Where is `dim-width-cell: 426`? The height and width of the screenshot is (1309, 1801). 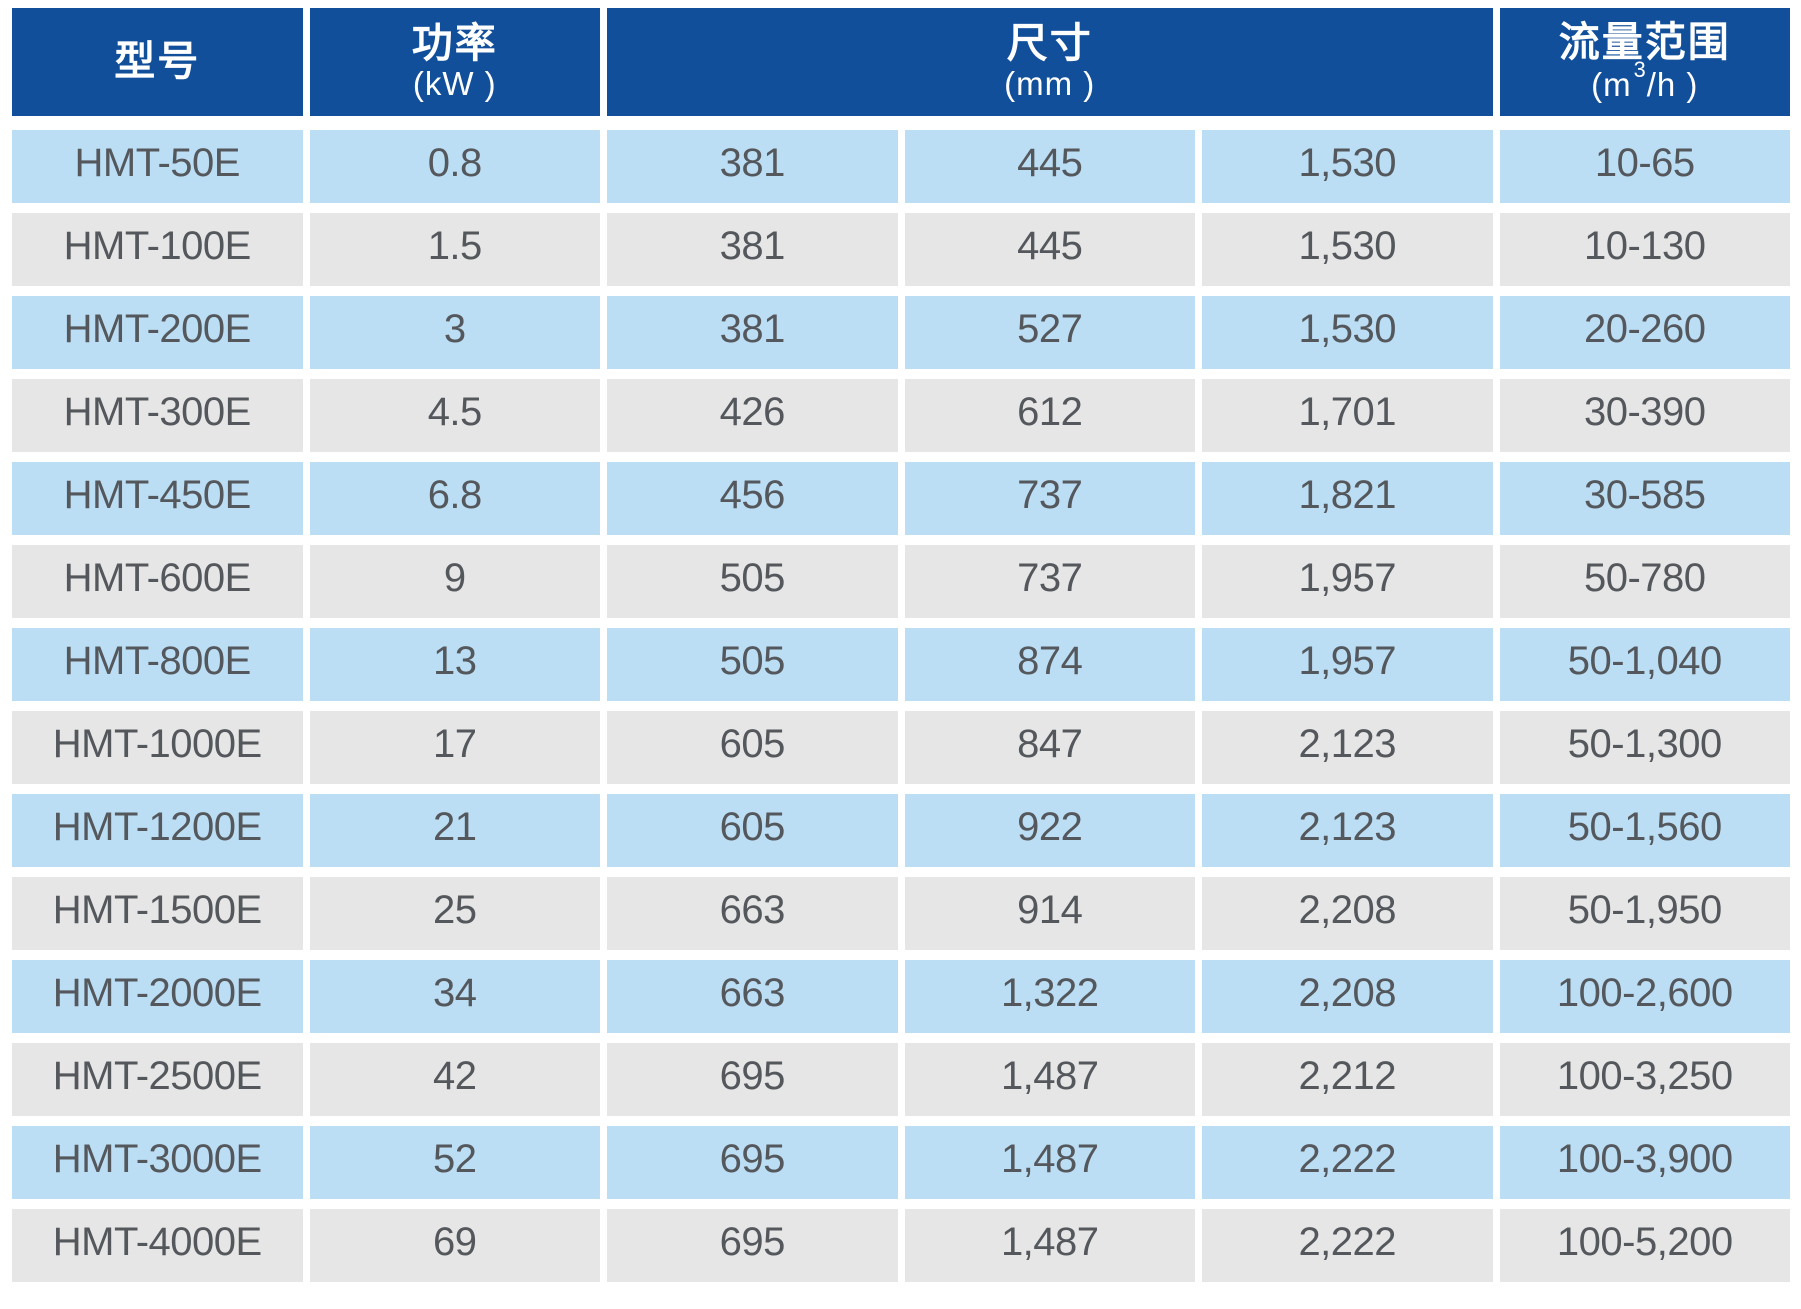 dim-width-cell: 426 is located at coordinates (752, 415).